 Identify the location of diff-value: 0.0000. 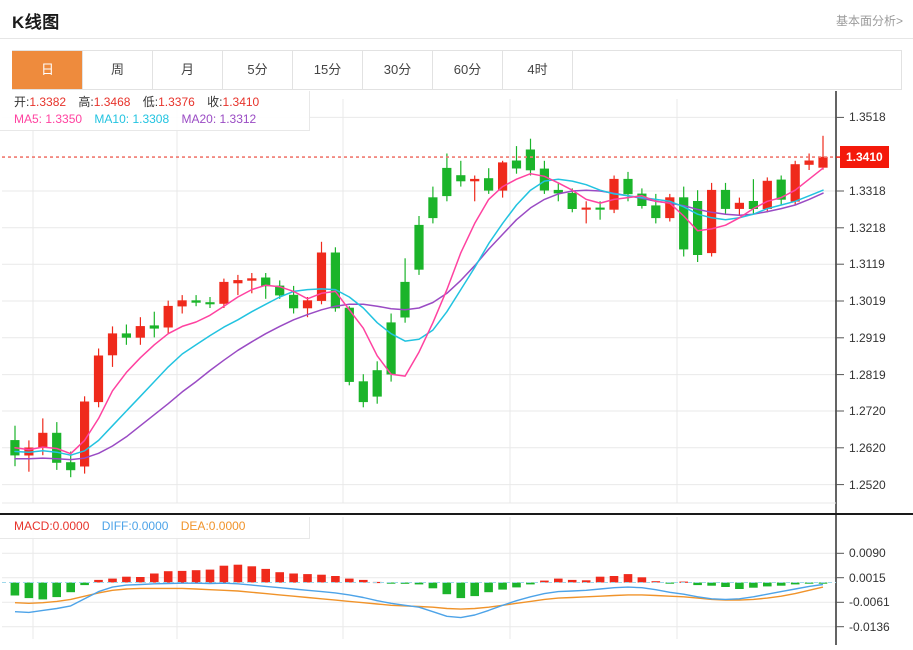
(150, 526).